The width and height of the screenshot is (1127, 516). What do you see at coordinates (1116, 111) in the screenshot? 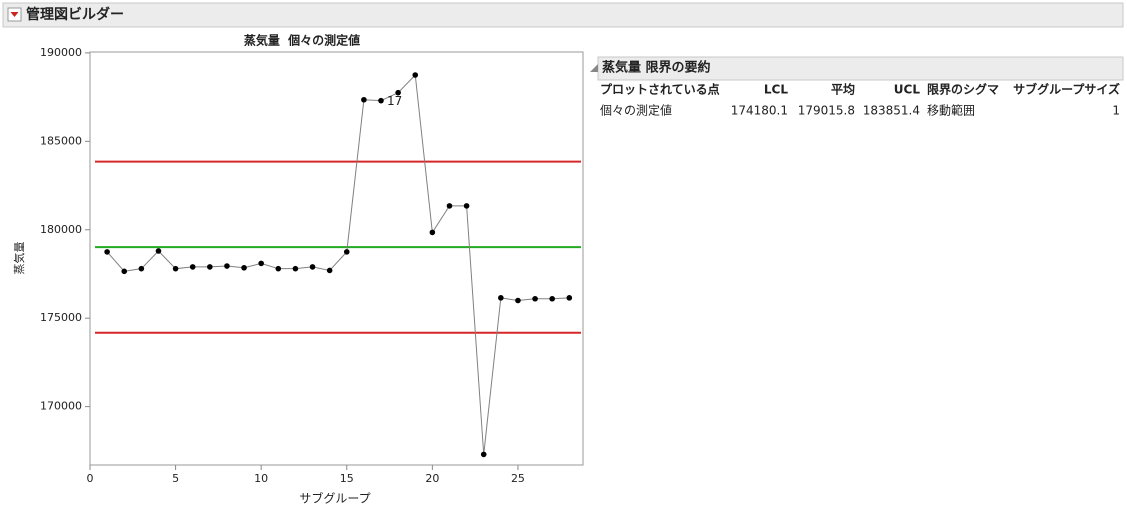
I see `table-cell: 1` at bounding box center [1116, 111].